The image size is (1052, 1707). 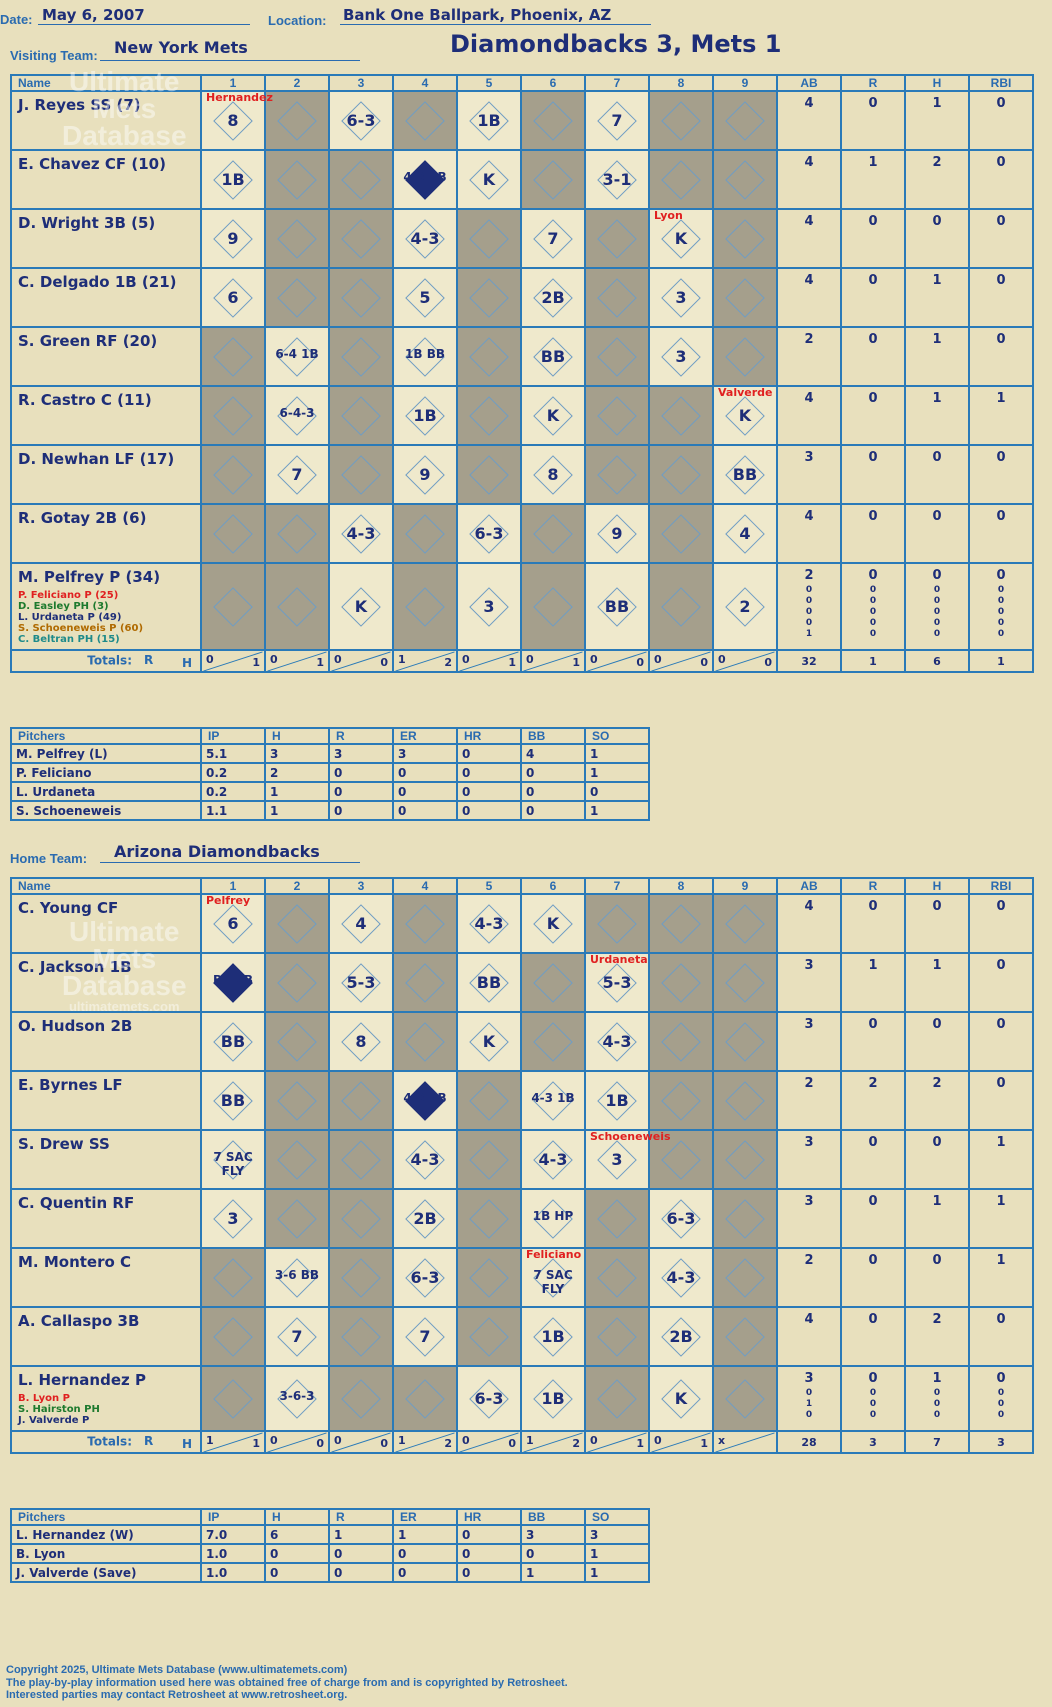 What do you see at coordinates (402, 1440) in the screenshot?
I see `inning-runs: 1` at bounding box center [402, 1440].